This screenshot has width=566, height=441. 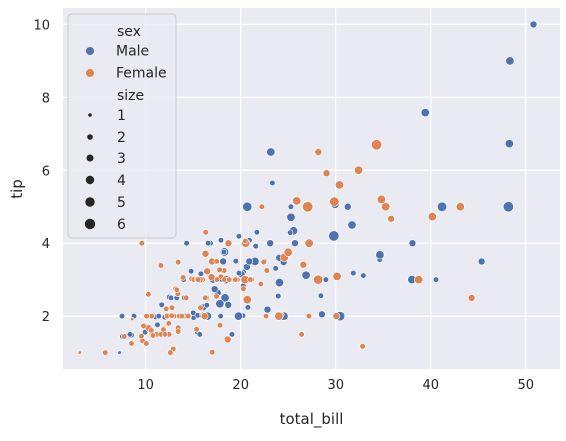 I want to click on y-tick-labels: 2 4 6 8 10, so click(x=41, y=171).